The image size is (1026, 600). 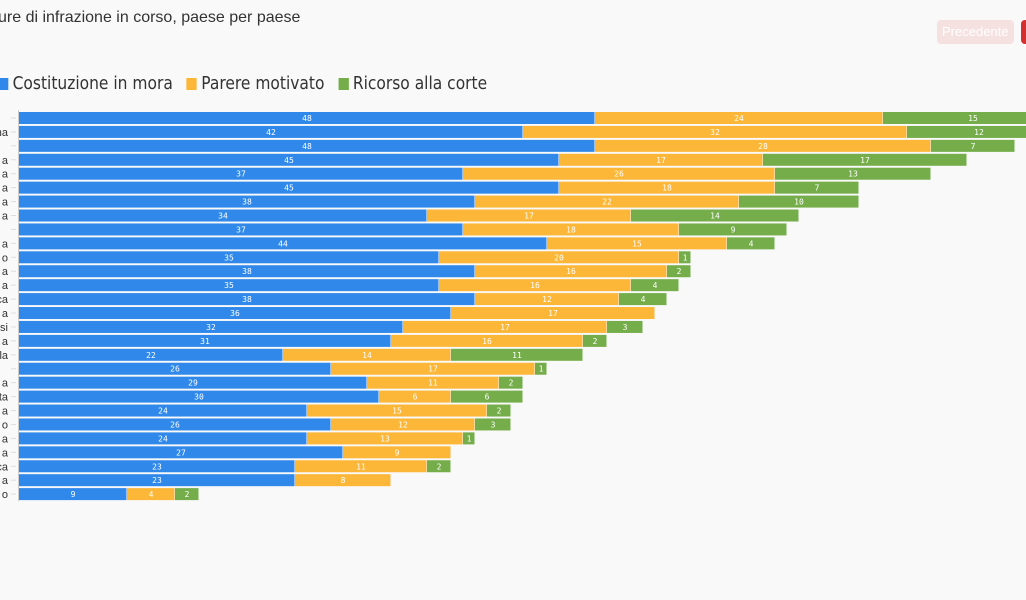 I want to click on legend-label: Parere motivato, so click(x=263, y=83).